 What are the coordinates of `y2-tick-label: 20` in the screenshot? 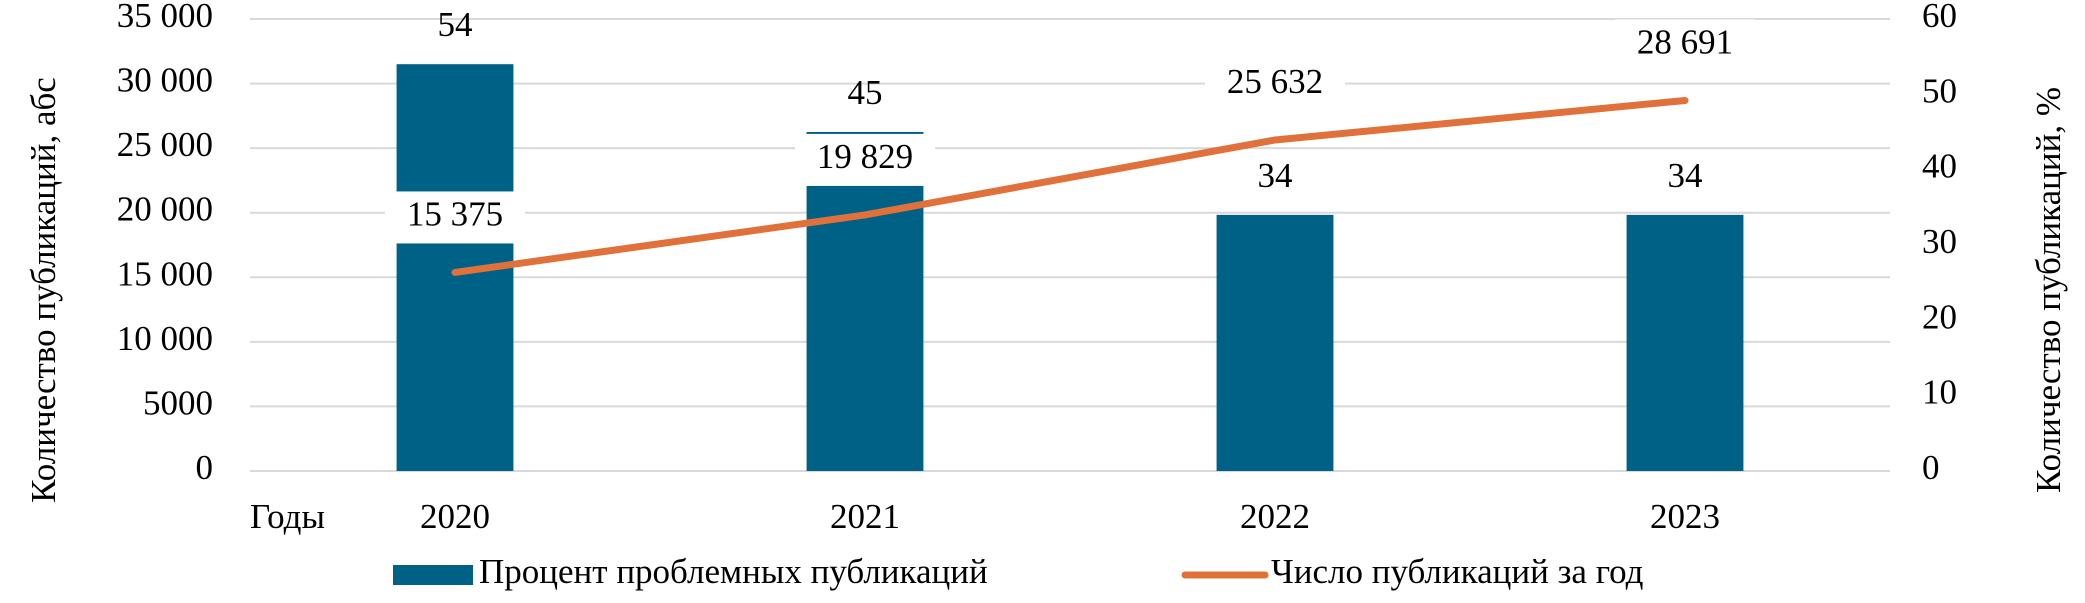 It's located at (1939, 316).